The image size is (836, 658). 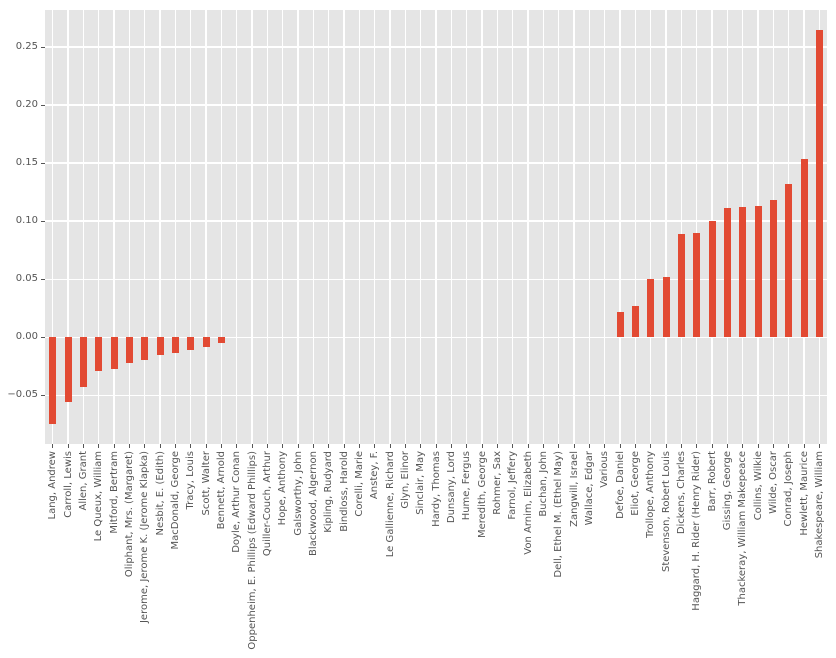 What do you see at coordinates (283, 488) in the screenshot?
I see `x-tick-label: Hope, Anthony` at bounding box center [283, 488].